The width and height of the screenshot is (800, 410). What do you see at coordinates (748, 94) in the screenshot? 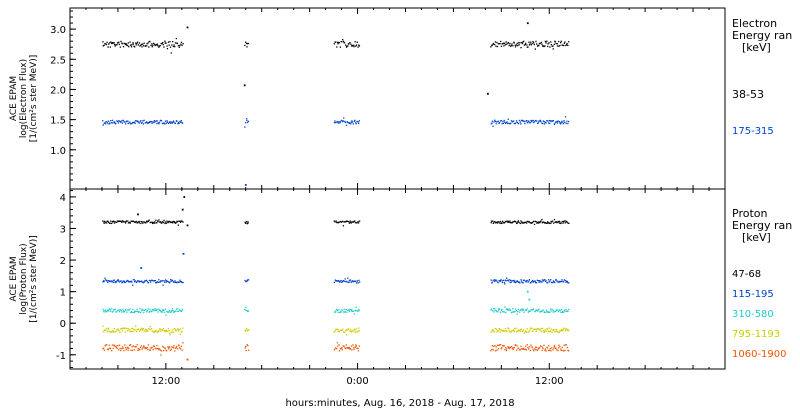
I see `legend-entry: 38-53` at bounding box center [748, 94].